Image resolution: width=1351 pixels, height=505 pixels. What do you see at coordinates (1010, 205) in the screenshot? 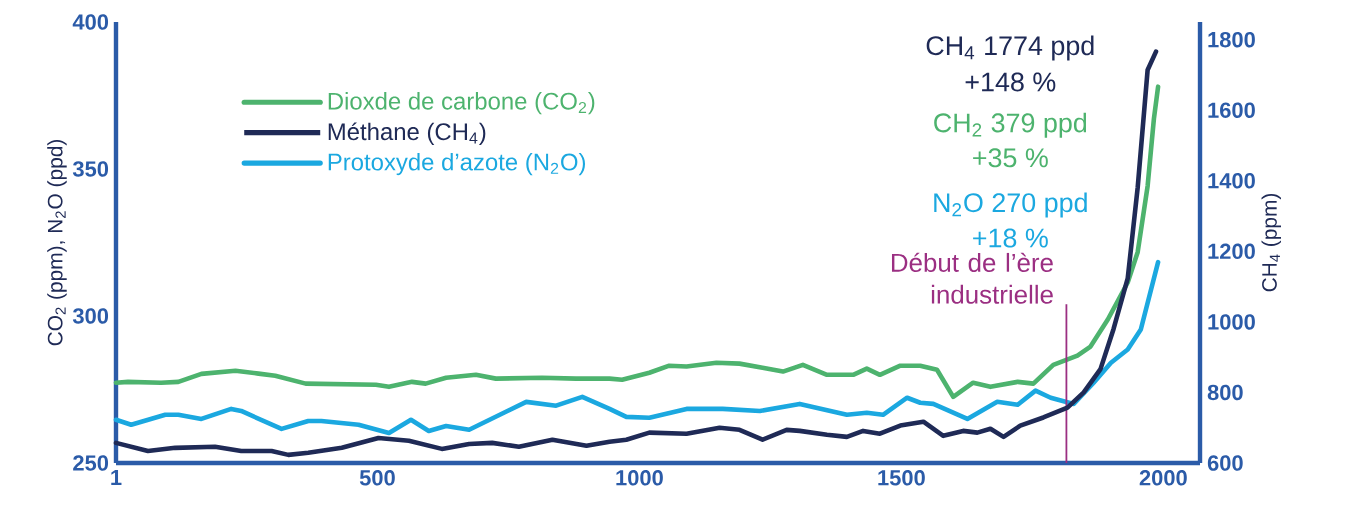
I see `annotation: N$_{2}$O 270 ppd` at bounding box center [1010, 205].